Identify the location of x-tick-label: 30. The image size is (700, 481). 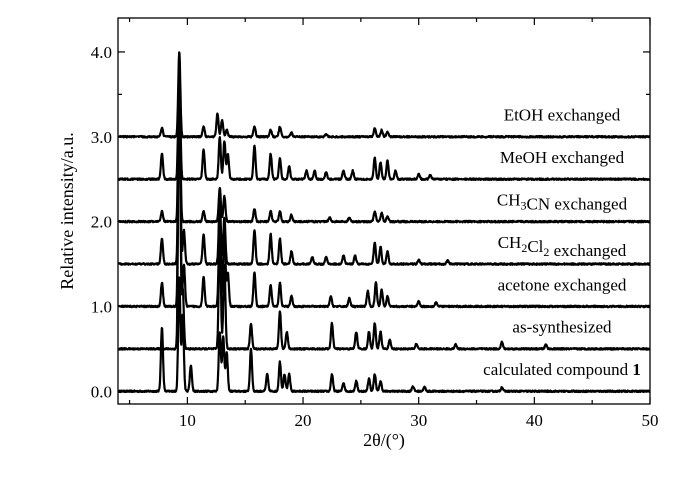
(418, 420).